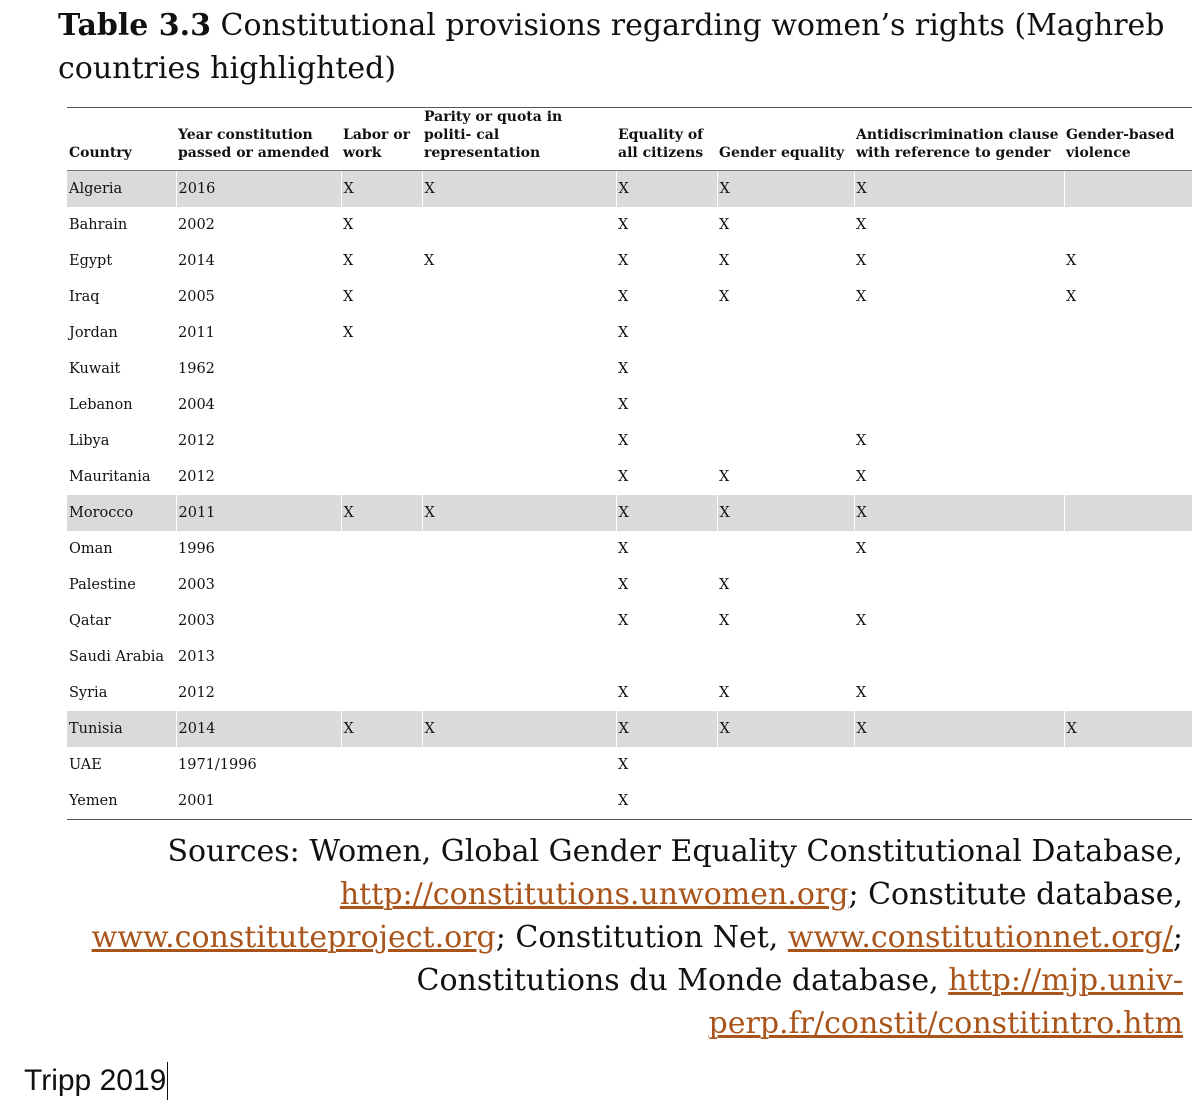 The height and width of the screenshot is (1108, 1200). Describe the element at coordinates (629, 765) in the screenshot. I see `table-row: UAE 1971/1996 X` at that location.